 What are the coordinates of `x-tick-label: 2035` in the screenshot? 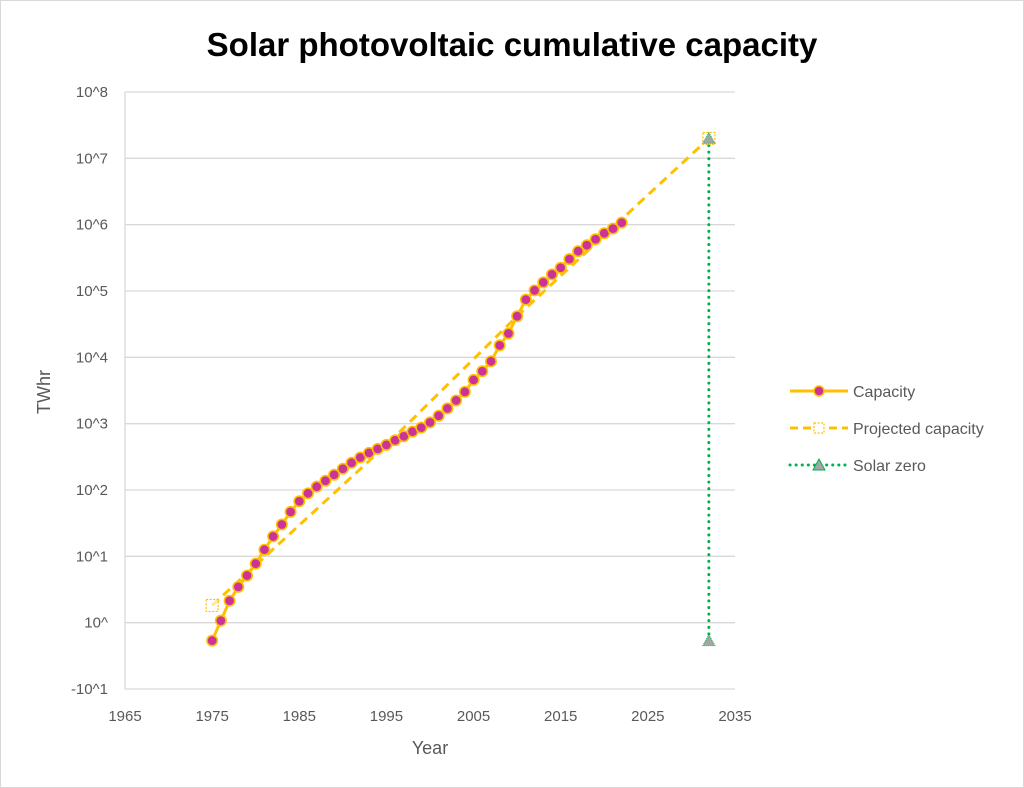 It's located at (734, 716).